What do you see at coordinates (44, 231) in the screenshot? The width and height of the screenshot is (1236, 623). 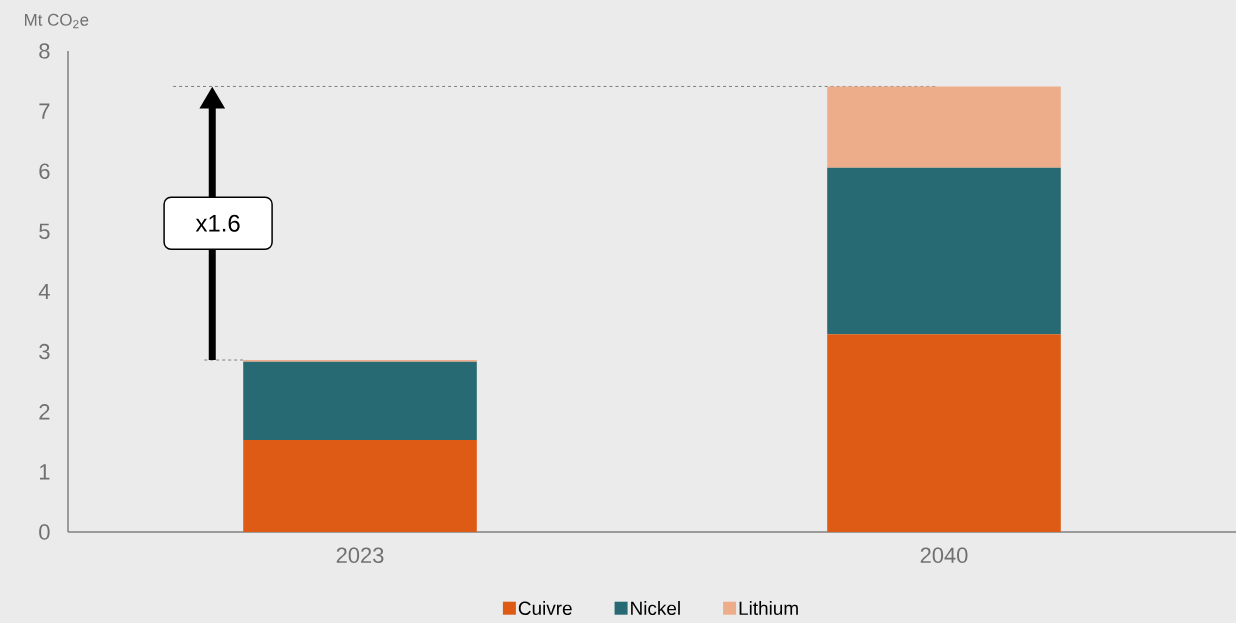 I see `y-tick-label: 5` at bounding box center [44, 231].